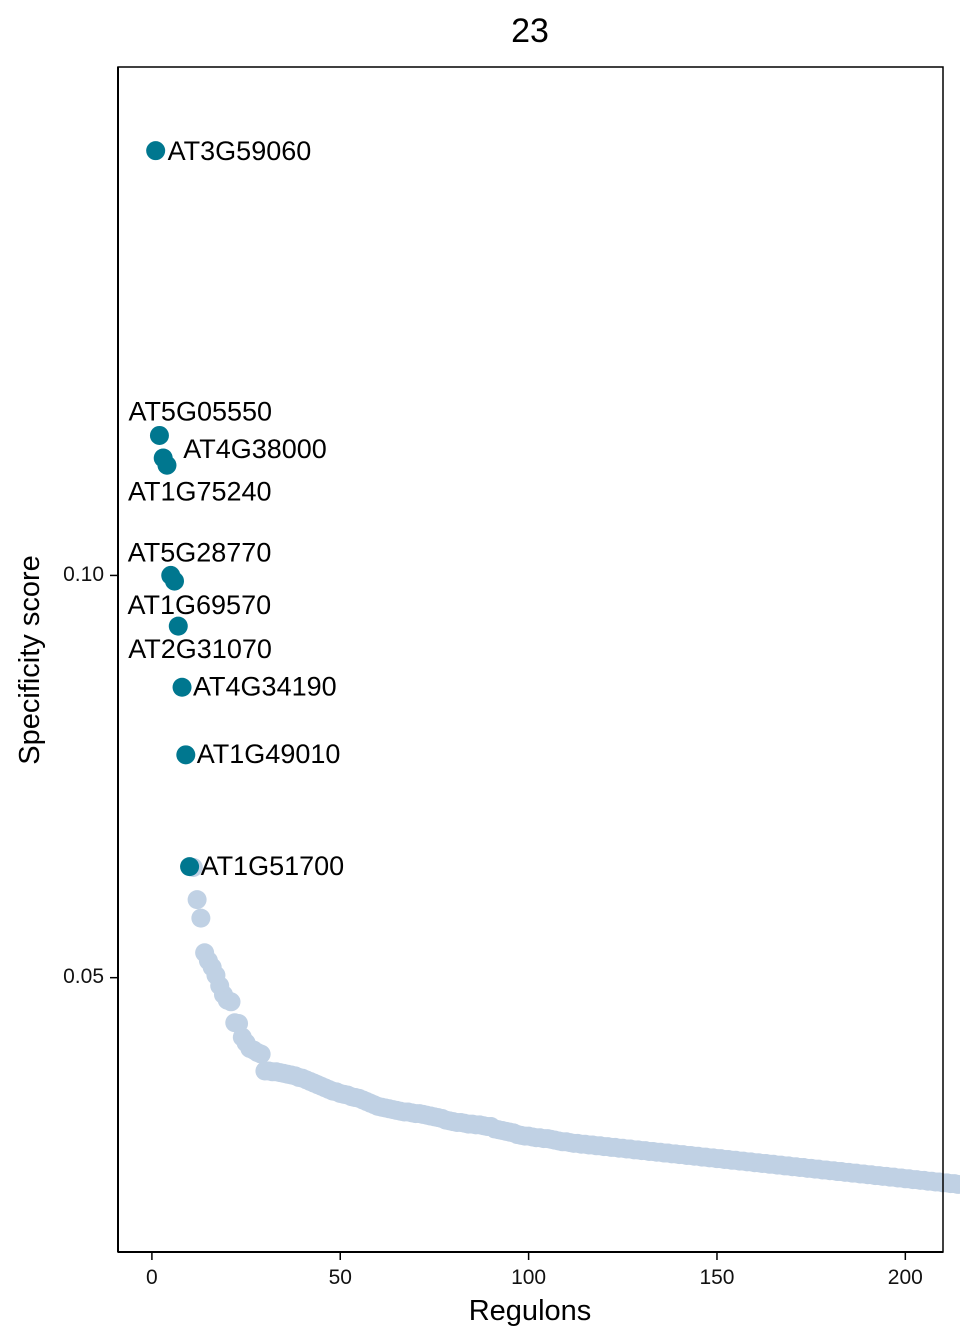 The image size is (960, 1344). Describe the element at coordinates (530, 1311) in the screenshot. I see `x-axis-title: Regulons` at that location.